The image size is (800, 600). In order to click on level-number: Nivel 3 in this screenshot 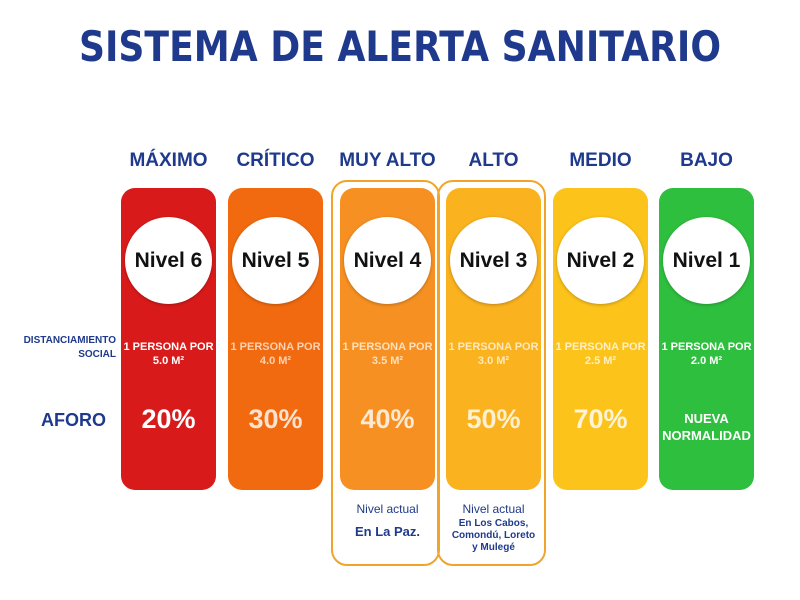, I will do `click(493, 260)`.